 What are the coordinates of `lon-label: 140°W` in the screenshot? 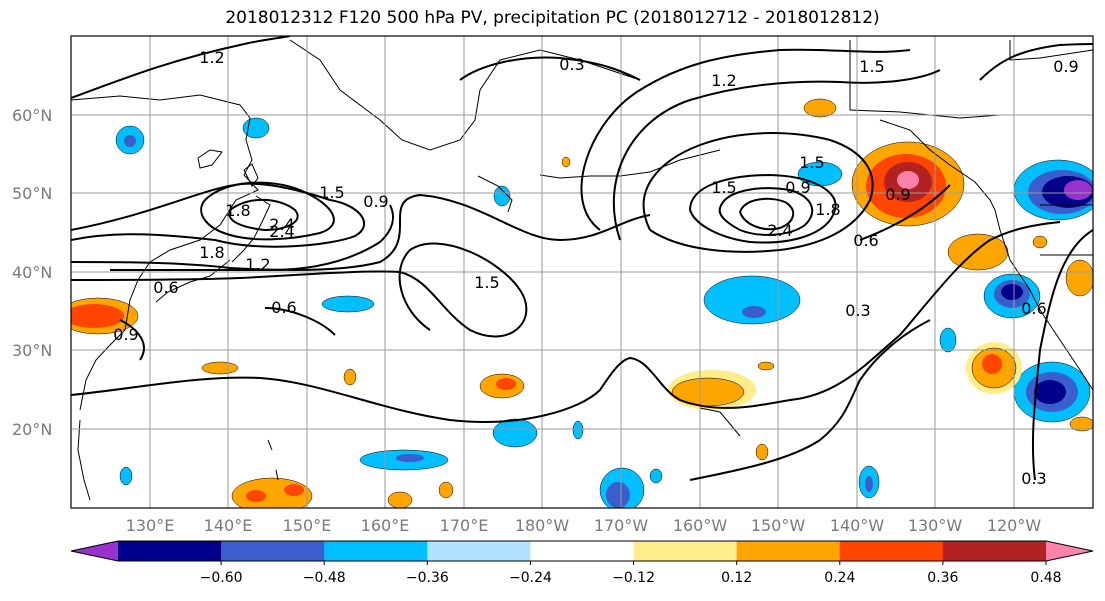 It's located at (857, 525).